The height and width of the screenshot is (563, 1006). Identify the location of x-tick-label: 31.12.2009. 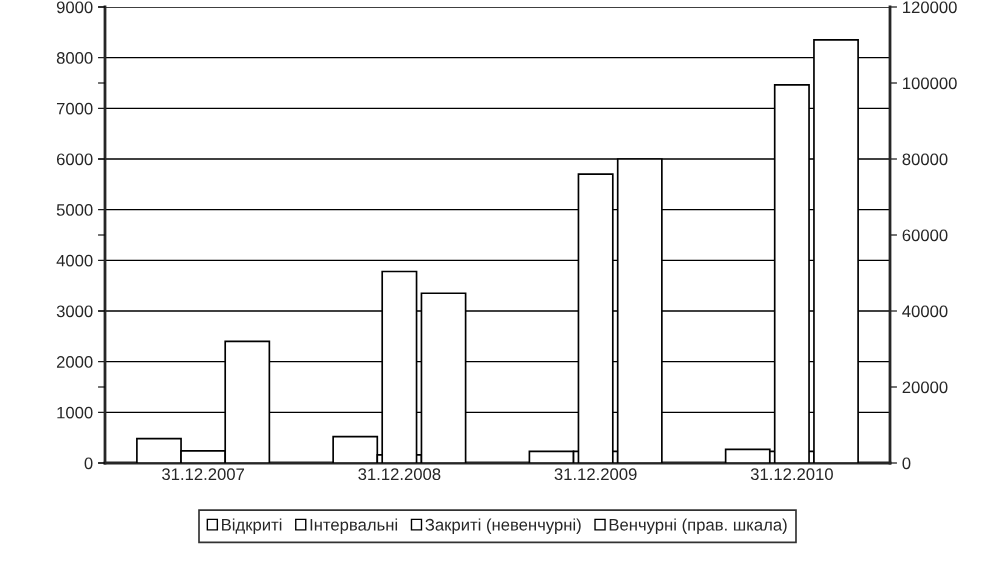
(595, 474).